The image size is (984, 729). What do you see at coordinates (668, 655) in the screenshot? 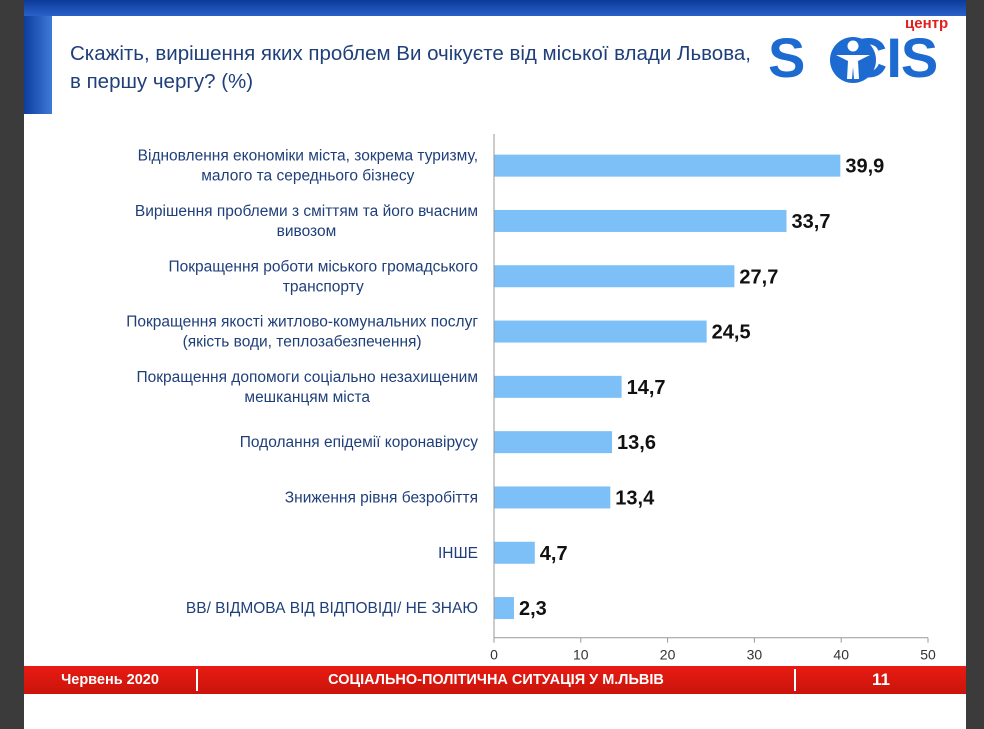
I see `x-tick-label: 20` at bounding box center [668, 655].